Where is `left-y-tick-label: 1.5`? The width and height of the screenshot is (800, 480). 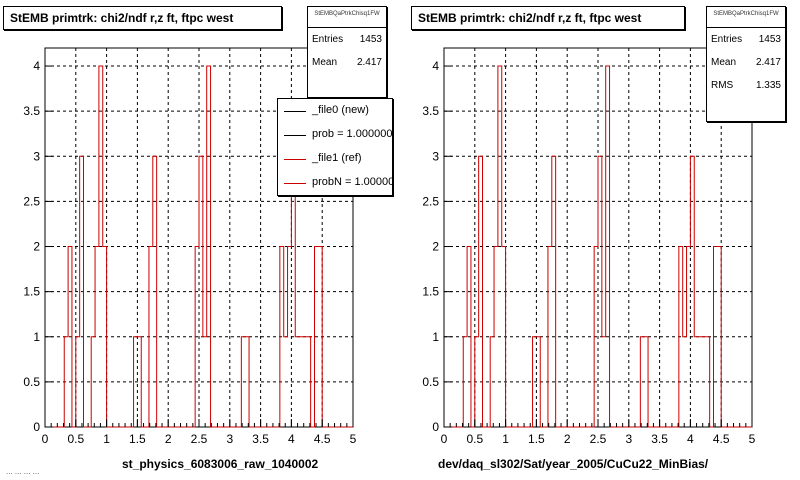
left-y-tick-label: 1.5 is located at coordinates (31, 292).